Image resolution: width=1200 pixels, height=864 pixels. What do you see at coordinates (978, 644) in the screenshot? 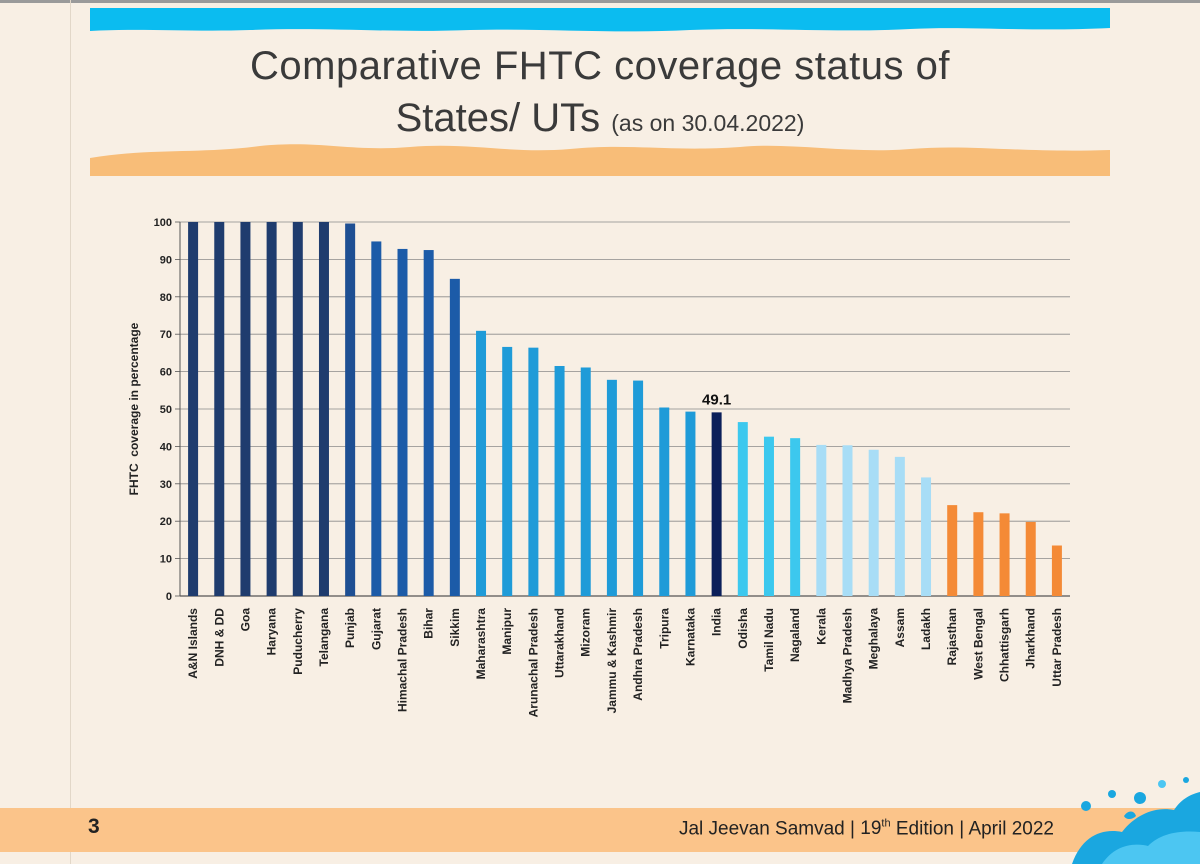
I see `x-tick-label-west-bengal: West Bengal` at bounding box center [978, 644].